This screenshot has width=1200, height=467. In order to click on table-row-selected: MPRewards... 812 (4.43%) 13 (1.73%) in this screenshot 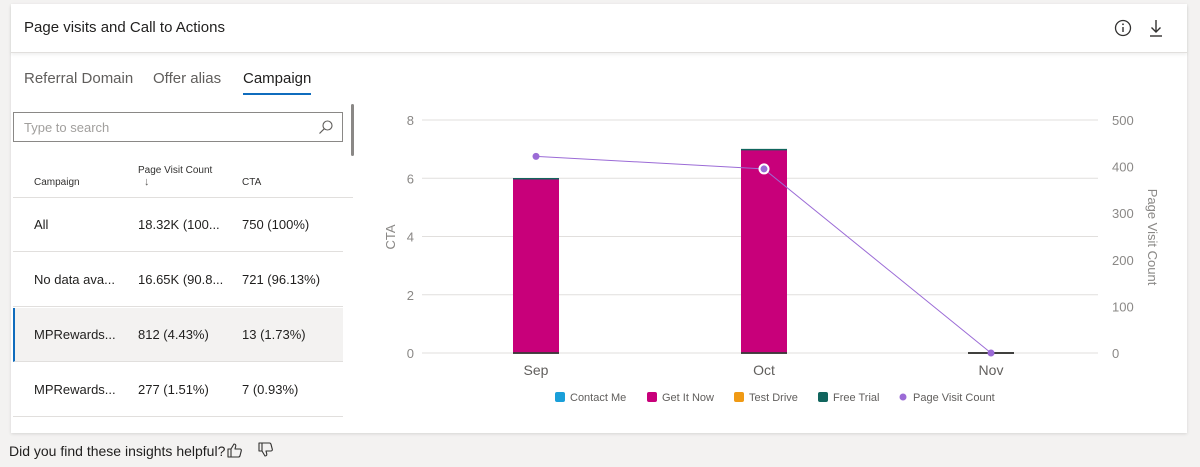, I will do `click(178, 335)`.